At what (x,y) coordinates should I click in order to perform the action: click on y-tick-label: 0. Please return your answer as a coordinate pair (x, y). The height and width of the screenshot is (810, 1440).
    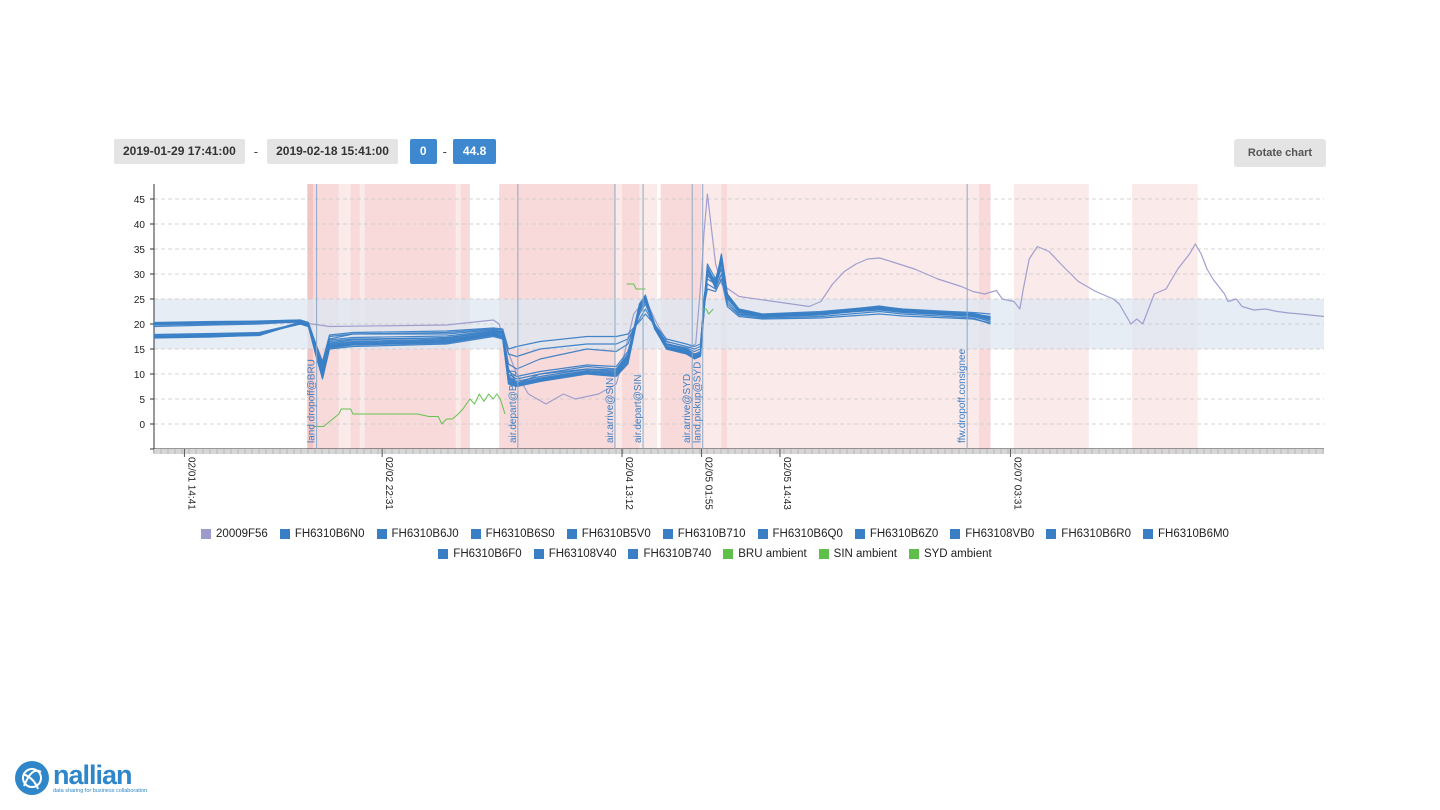
    Looking at the image, I should click on (142, 425).